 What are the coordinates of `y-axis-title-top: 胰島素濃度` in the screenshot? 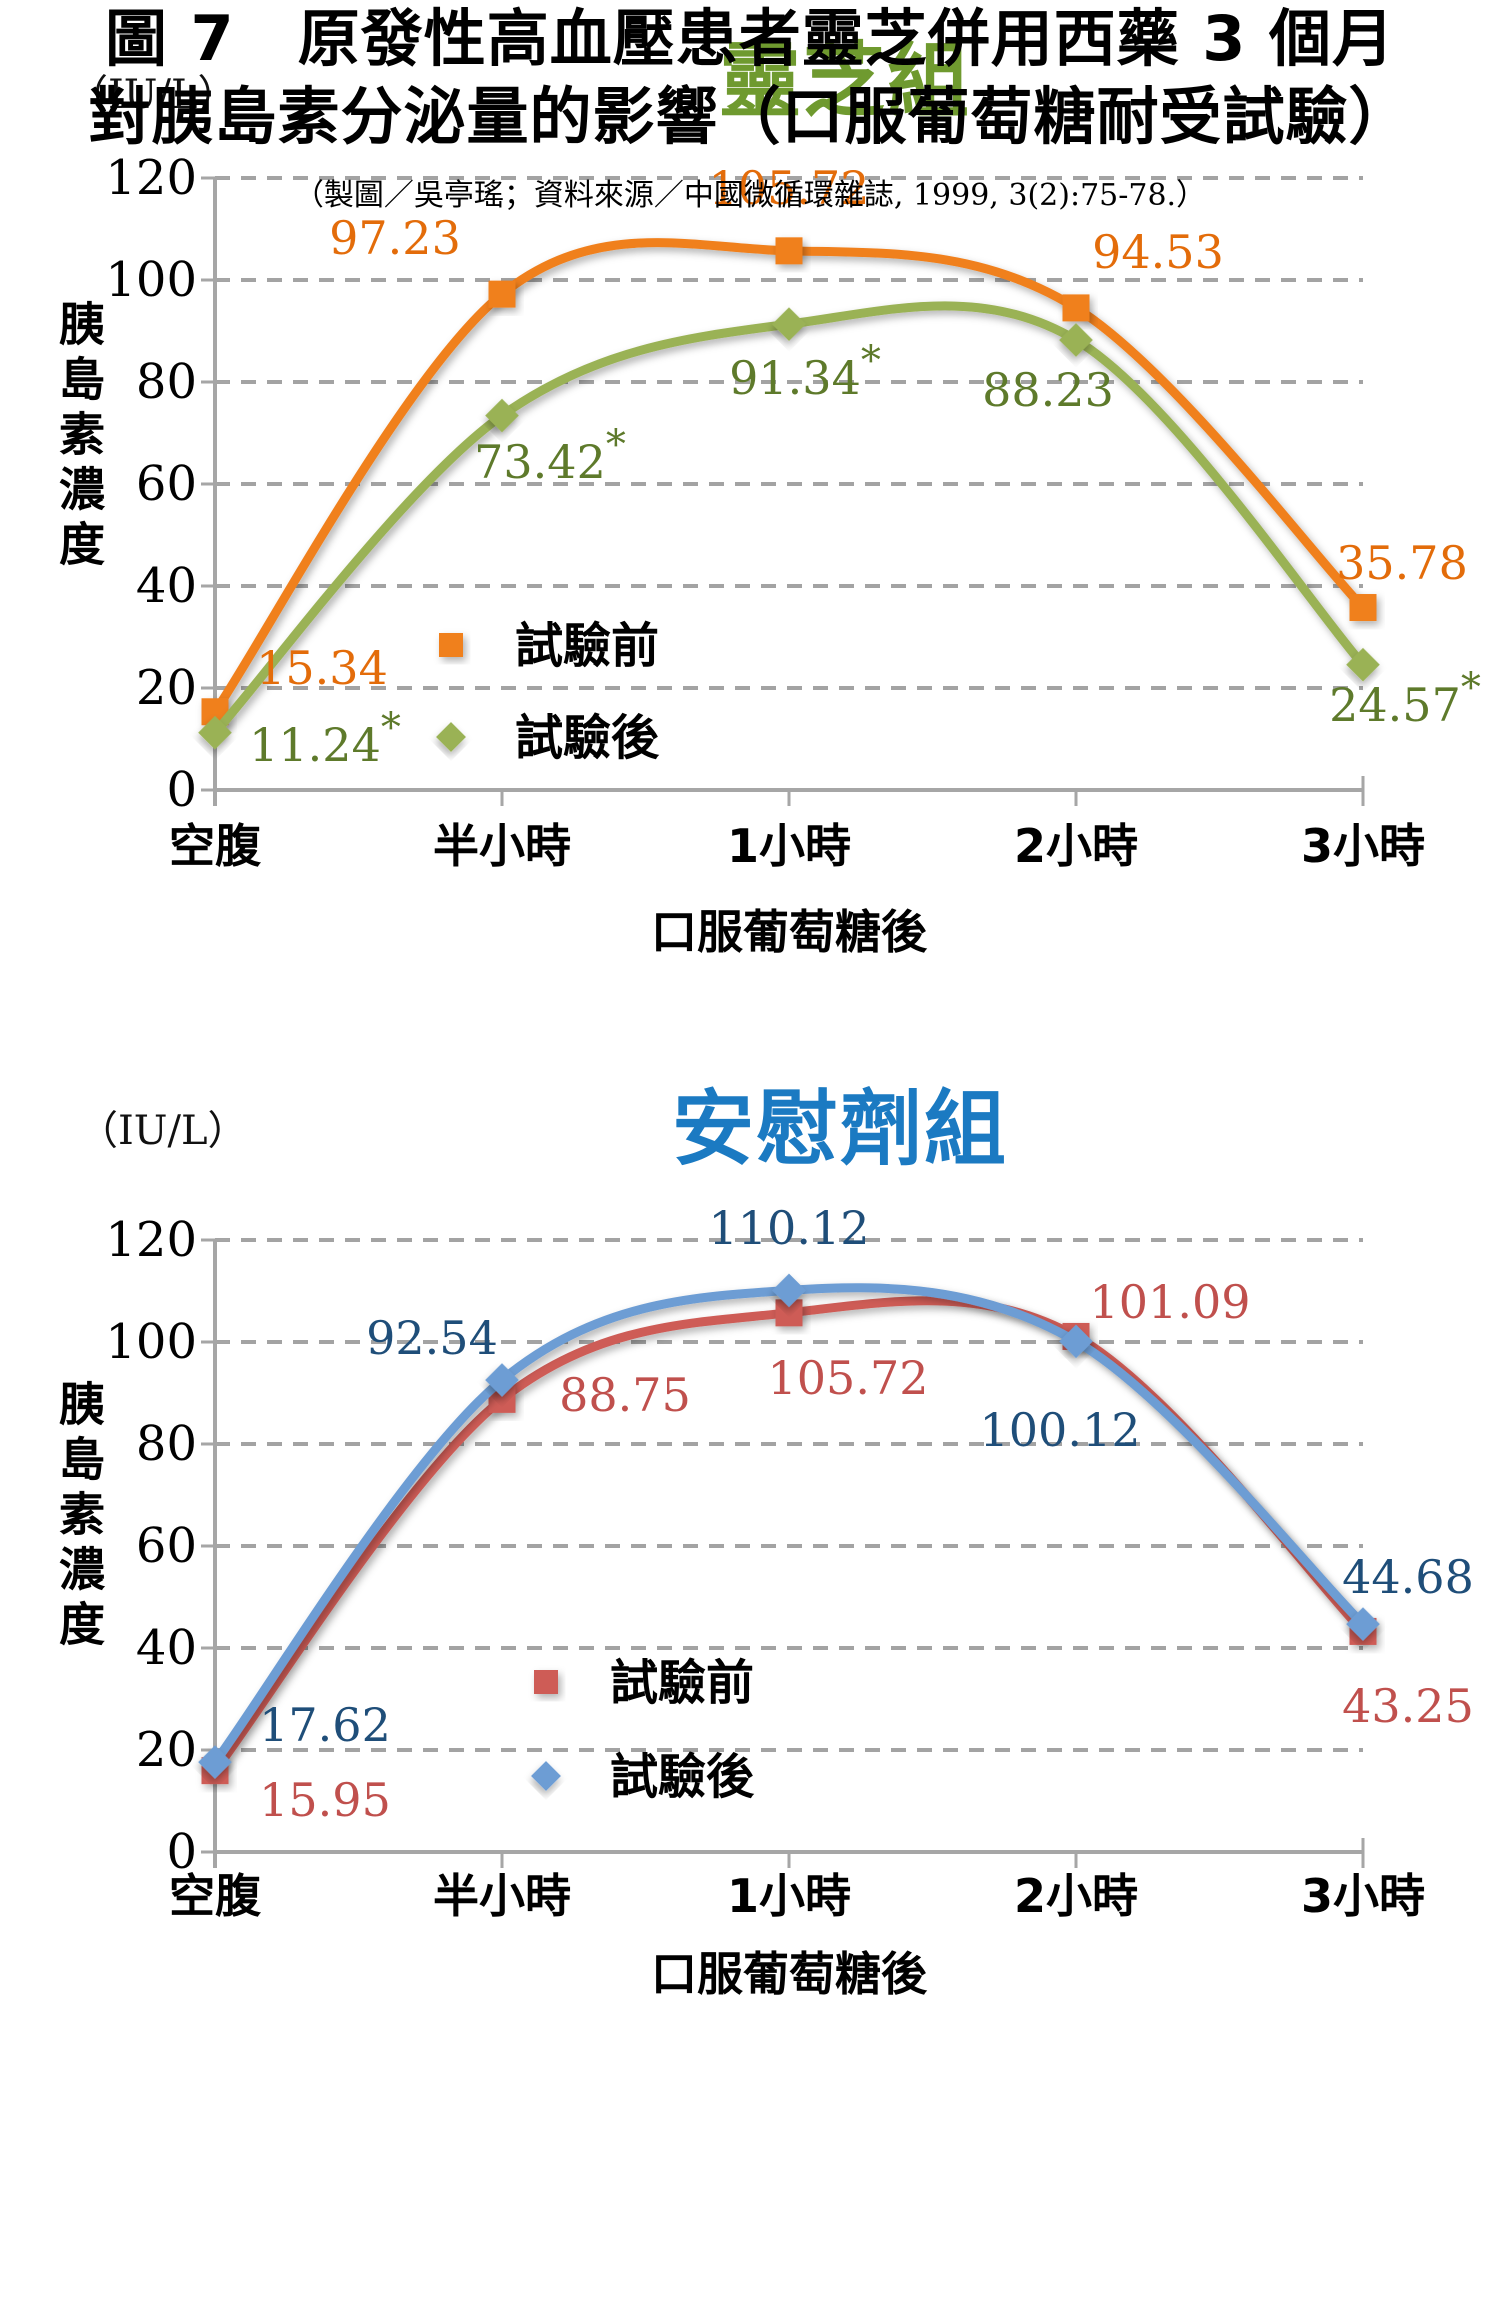 It's located at (79, 437).